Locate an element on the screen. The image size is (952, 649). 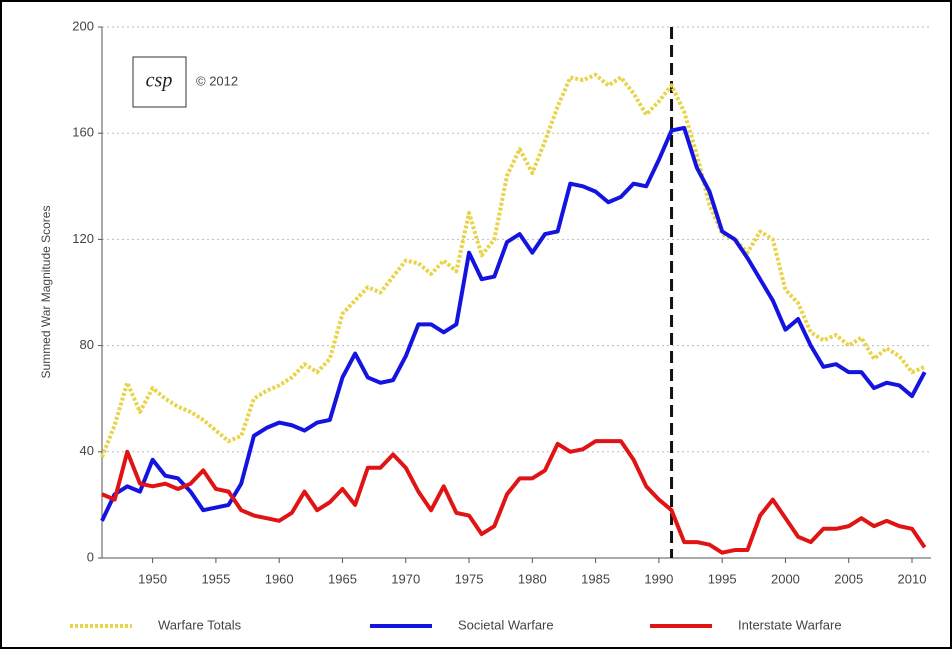
x-tick-label: 1990 is located at coordinates (658, 578).